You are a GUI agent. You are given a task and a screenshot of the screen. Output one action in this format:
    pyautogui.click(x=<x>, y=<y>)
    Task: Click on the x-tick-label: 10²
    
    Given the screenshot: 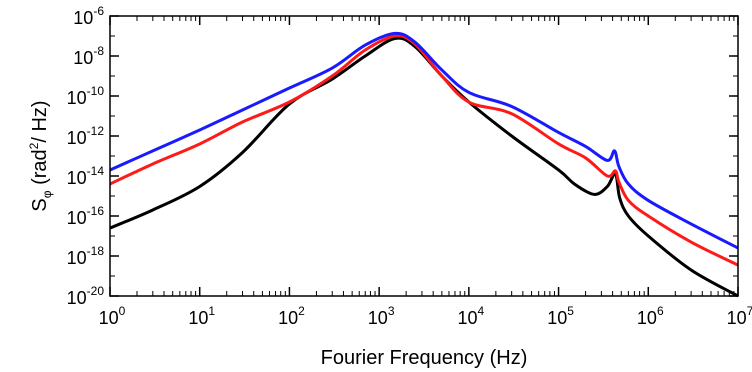 What is the action you would take?
    pyautogui.click(x=291, y=316)
    